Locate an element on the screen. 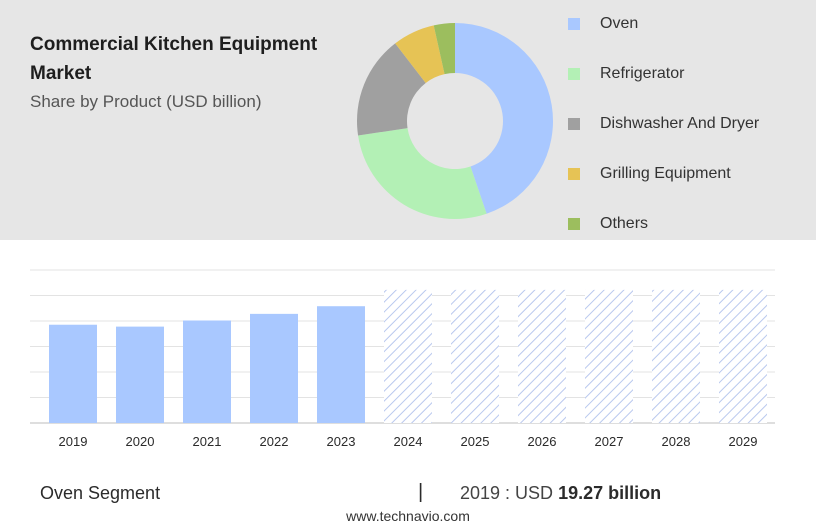 The width and height of the screenshot is (816, 528). bar-2019 is located at coordinates (73, 373).